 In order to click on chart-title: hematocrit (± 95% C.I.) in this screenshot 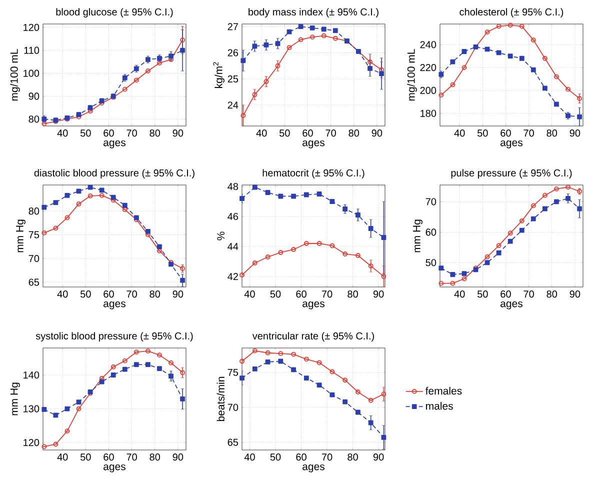, I will do `click(313, 173)`.